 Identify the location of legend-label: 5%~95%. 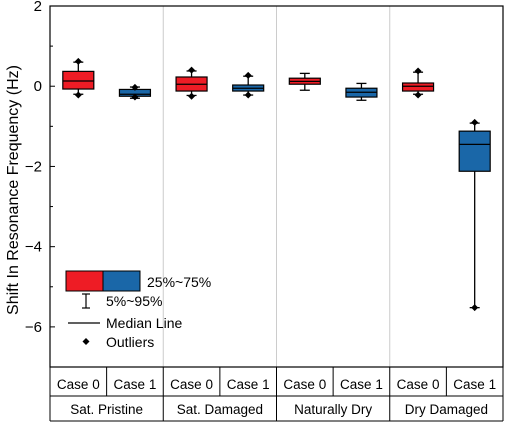
(134, 301).